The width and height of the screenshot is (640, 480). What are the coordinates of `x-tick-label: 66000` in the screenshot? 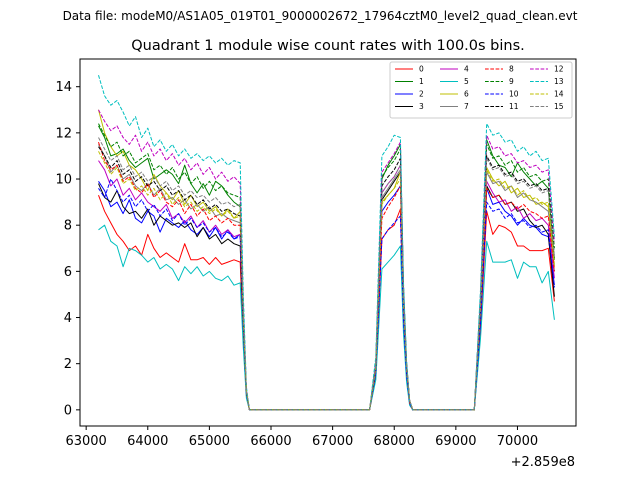 It's located at (270, 441).